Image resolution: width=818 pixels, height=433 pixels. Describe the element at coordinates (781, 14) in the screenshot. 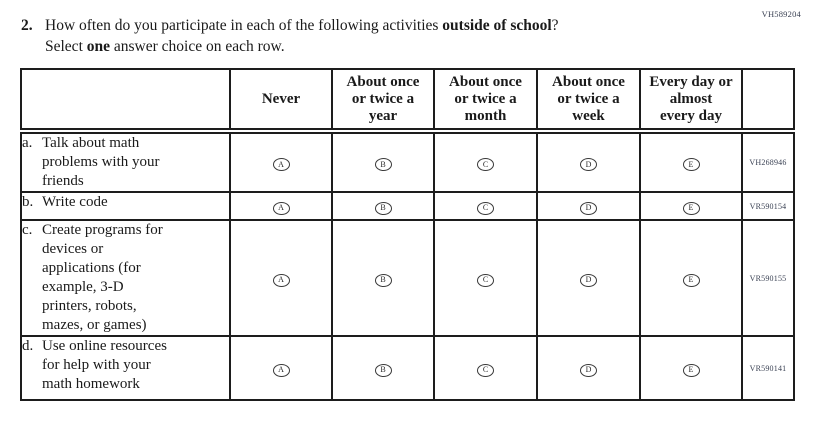

I see `page-item-code: VH589204` at that location.